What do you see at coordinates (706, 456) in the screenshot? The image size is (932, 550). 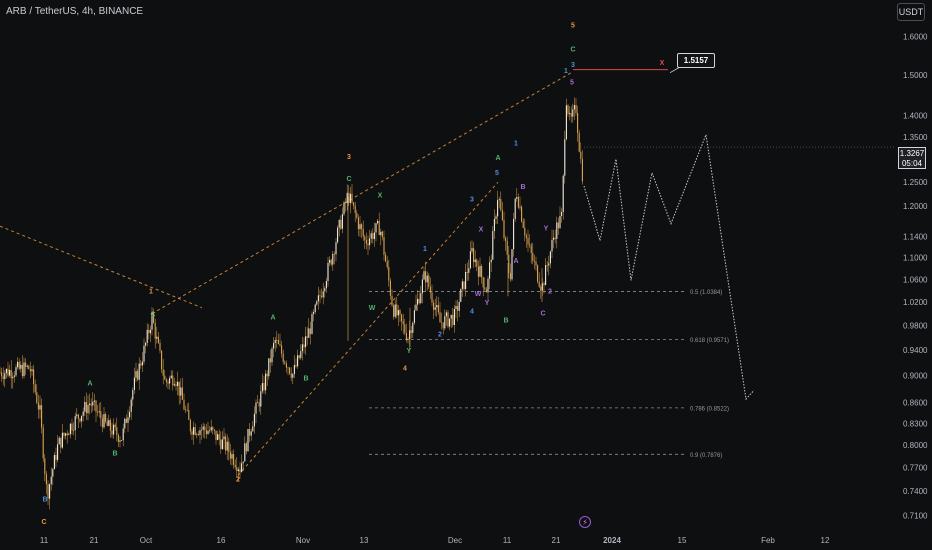 I see `fib-level-label: 0.9 (0.7876)` at bounding box center [706, 456].